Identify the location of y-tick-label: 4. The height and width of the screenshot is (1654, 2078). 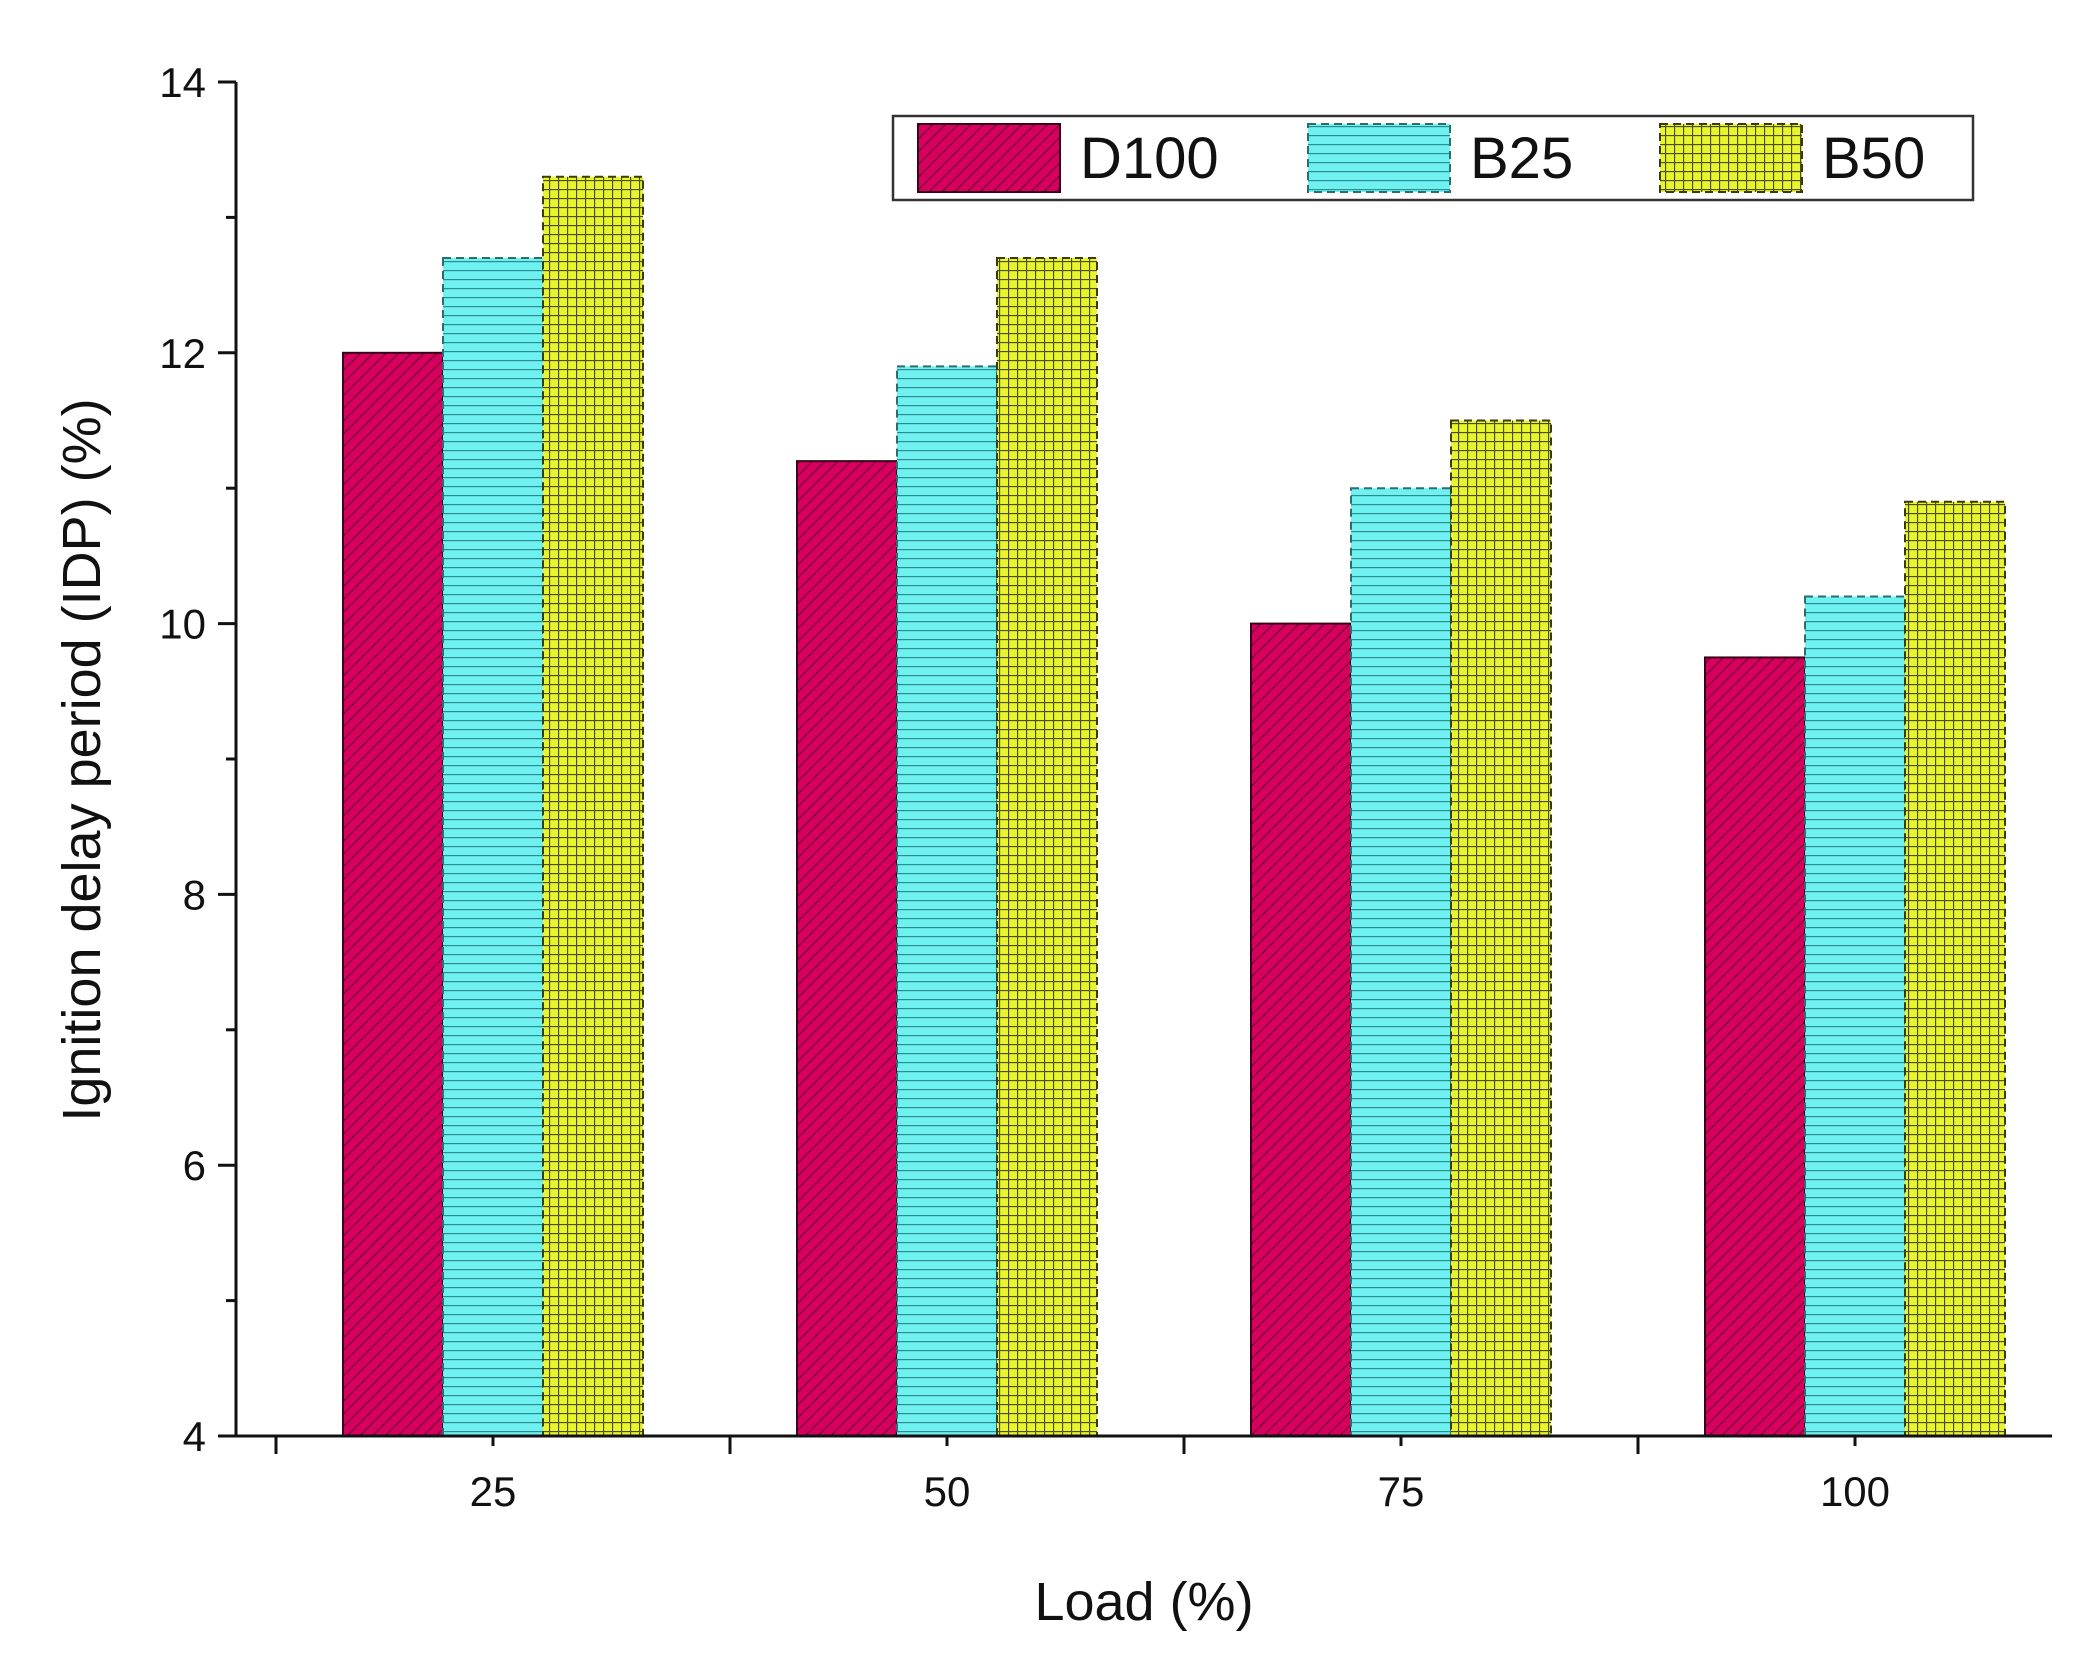
(194, 1436).